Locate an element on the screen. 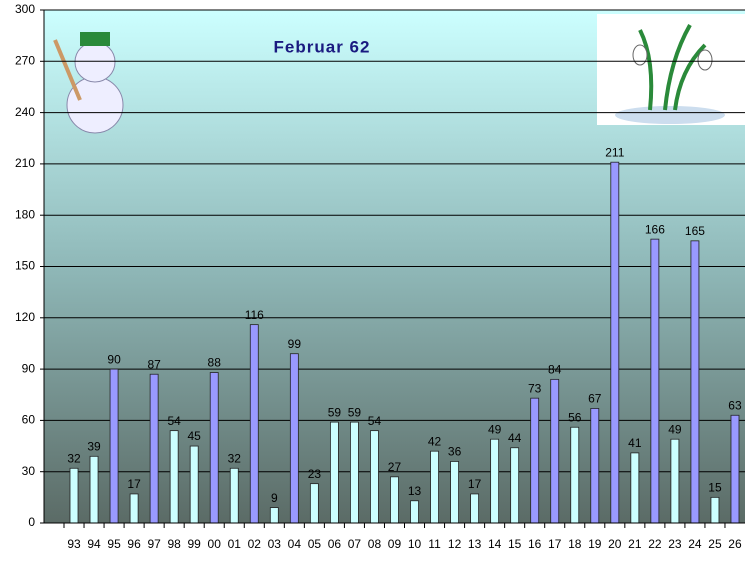 Image resolution: width=752 pixels, height=561 pixels. x-tick-label: 01 is located at coordinates (235, 544).